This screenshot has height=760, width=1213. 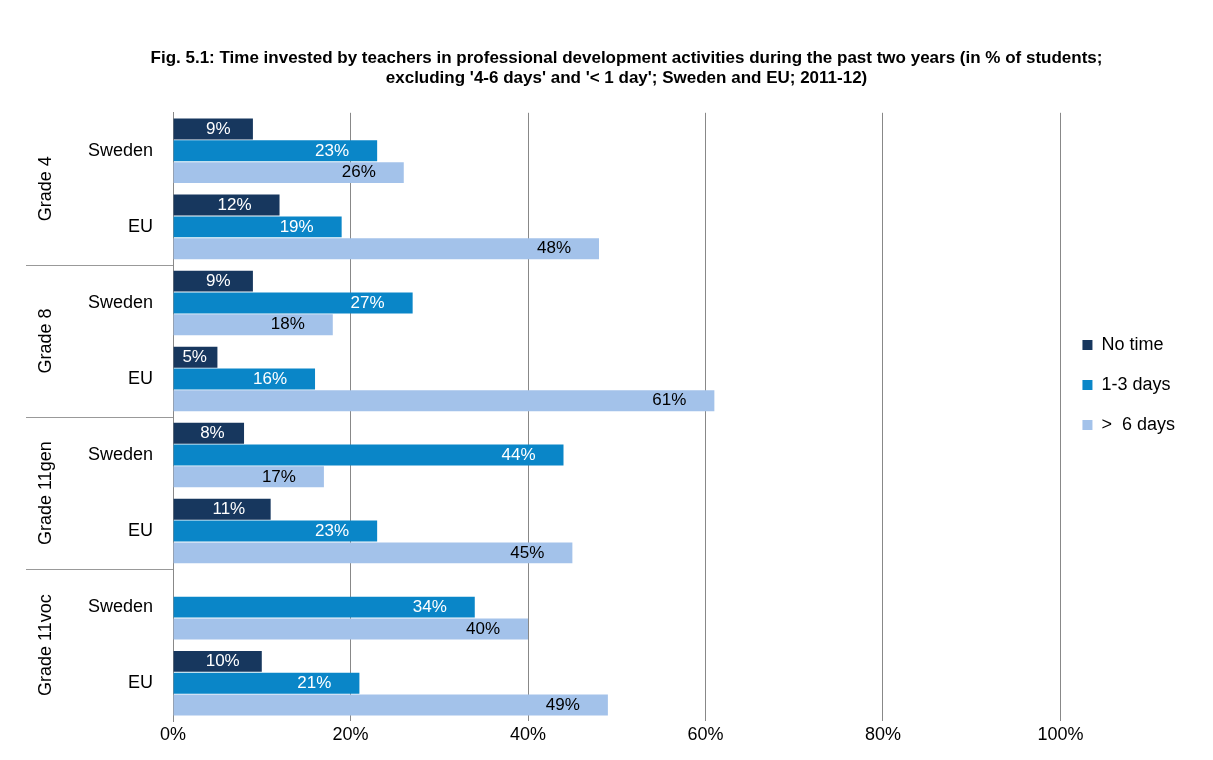 What do you see at coordinates (518, 454) in the screenshot?
I see `data-label: 44%` at bounding box center [518, 454].